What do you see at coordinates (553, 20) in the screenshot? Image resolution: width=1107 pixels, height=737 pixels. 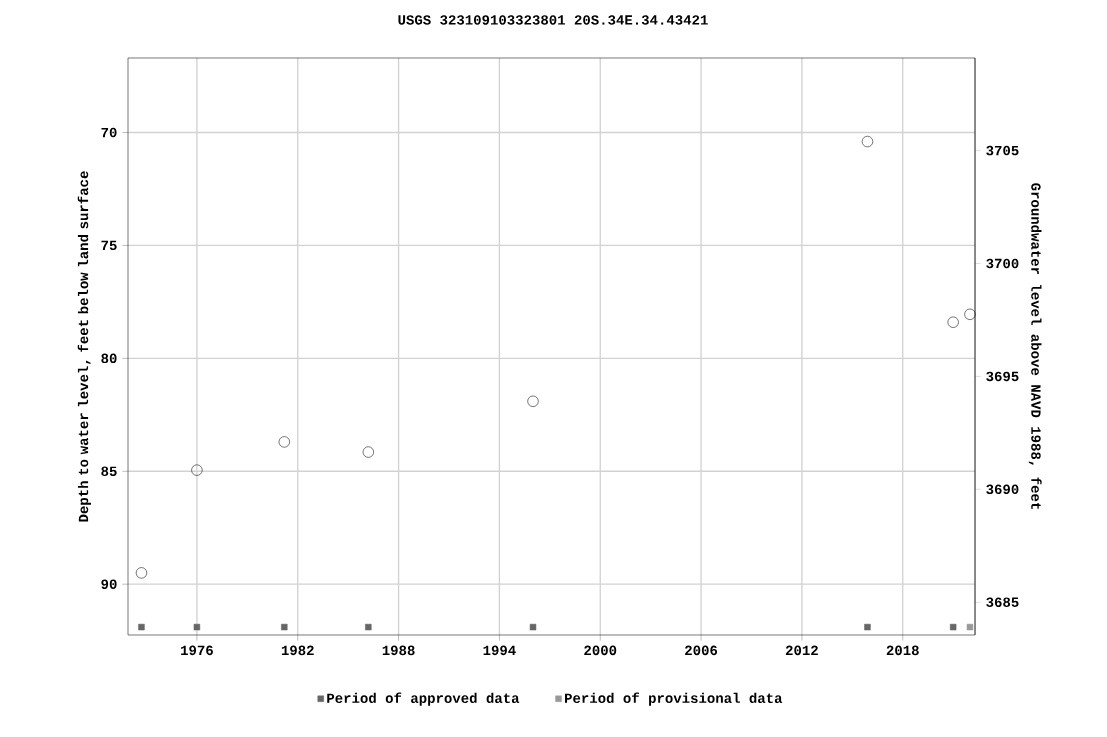 I see `chart-title: USGS 323109103323801 20S.34E.34.43421` at bounding box center [553, 20].